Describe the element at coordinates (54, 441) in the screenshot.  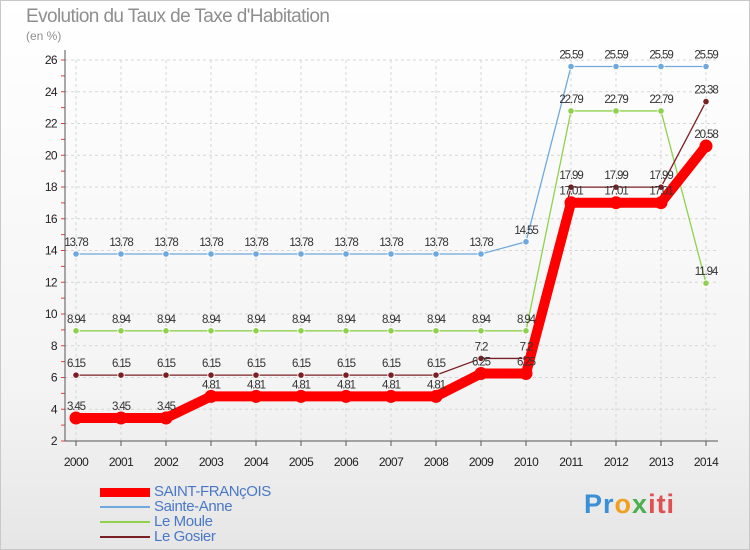
I see `y-tick-label: 2` at that location.